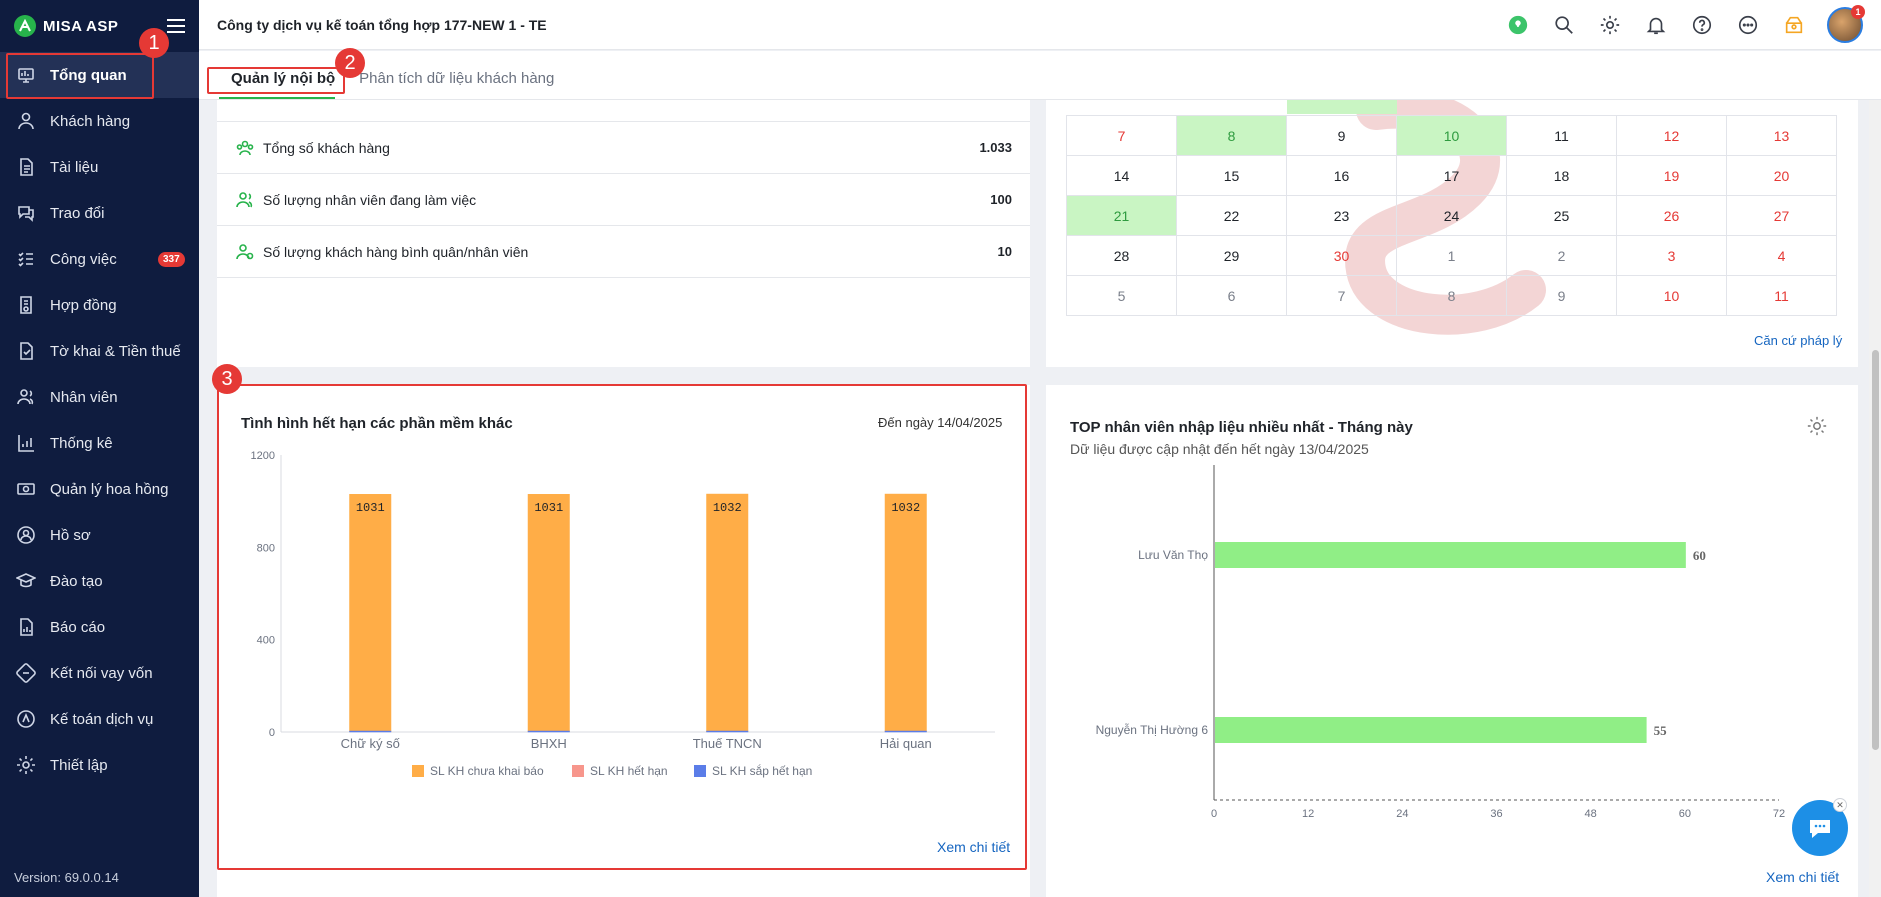  I want to click on calendar-day: 24, so click(1451, 215).